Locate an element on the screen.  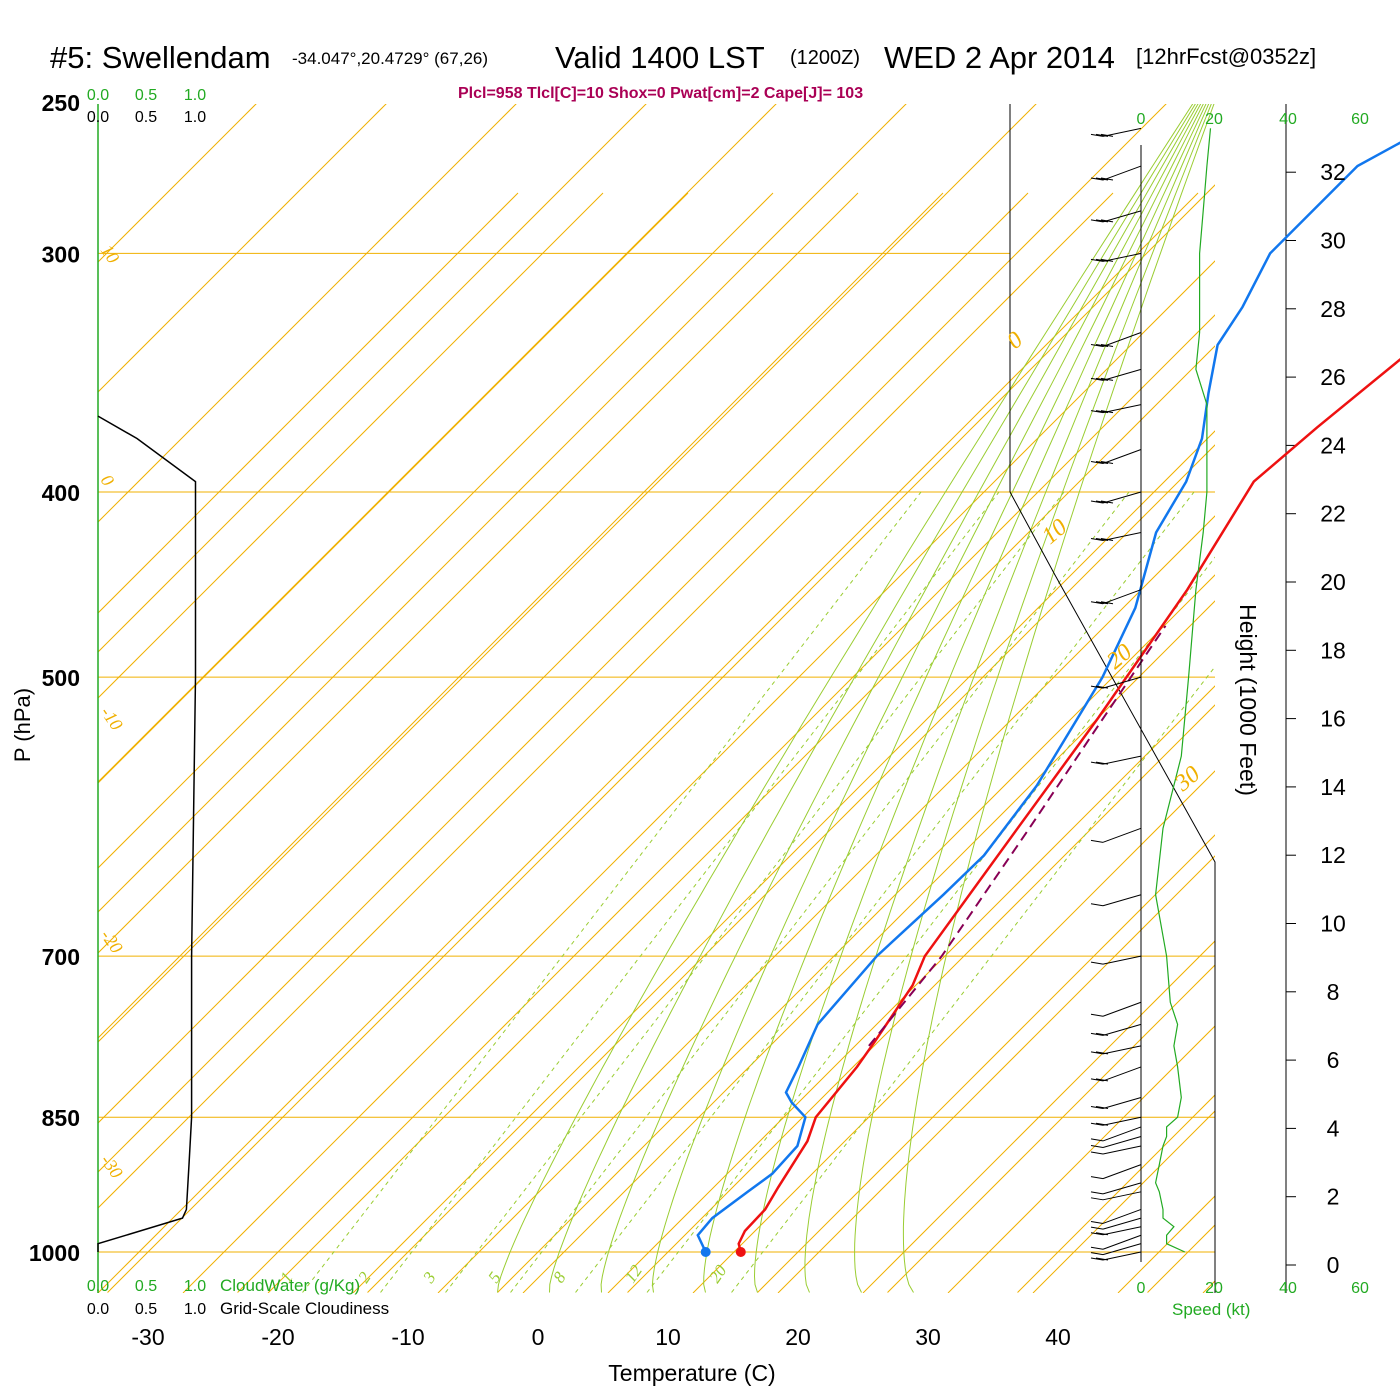
cloudiness-tick-top: 0.5 is located at coordinates (146, 117).